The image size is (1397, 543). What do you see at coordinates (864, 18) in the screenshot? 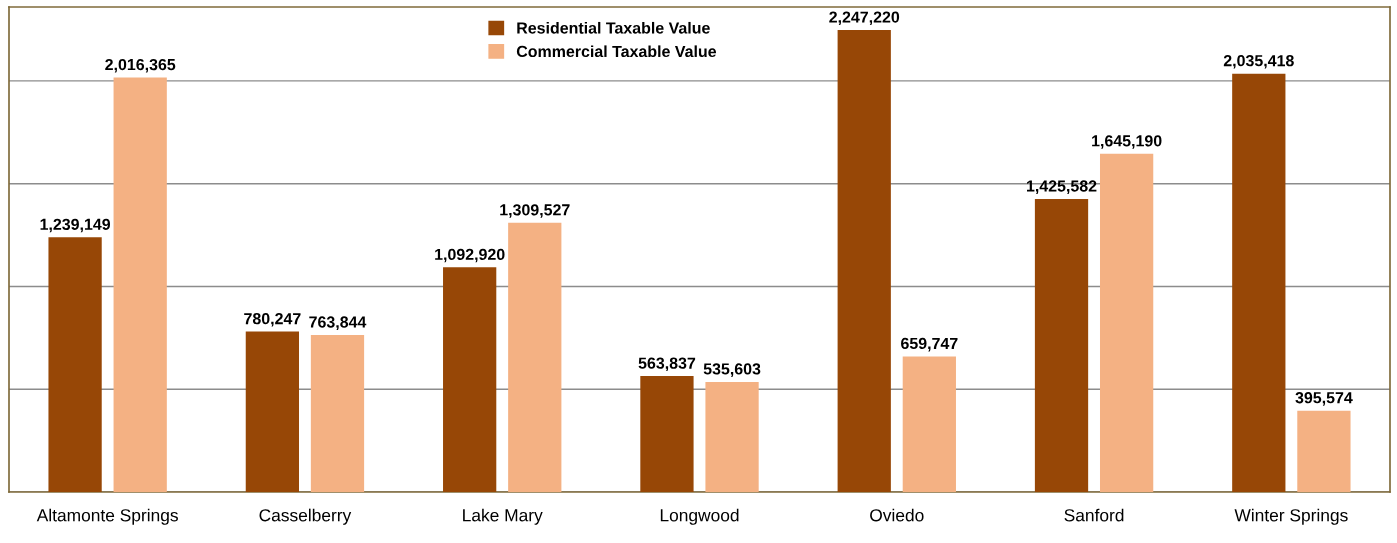
I see `data-label: 2,247,220` at bounding box center [864, 18].